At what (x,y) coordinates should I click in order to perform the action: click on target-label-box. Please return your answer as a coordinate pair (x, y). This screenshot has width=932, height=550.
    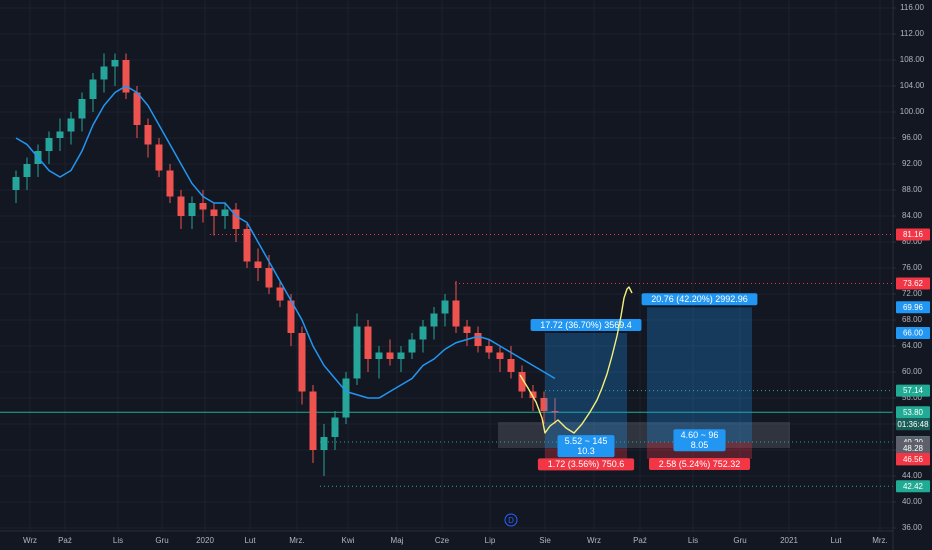
    Looking at the image, I should click on (699, 299).